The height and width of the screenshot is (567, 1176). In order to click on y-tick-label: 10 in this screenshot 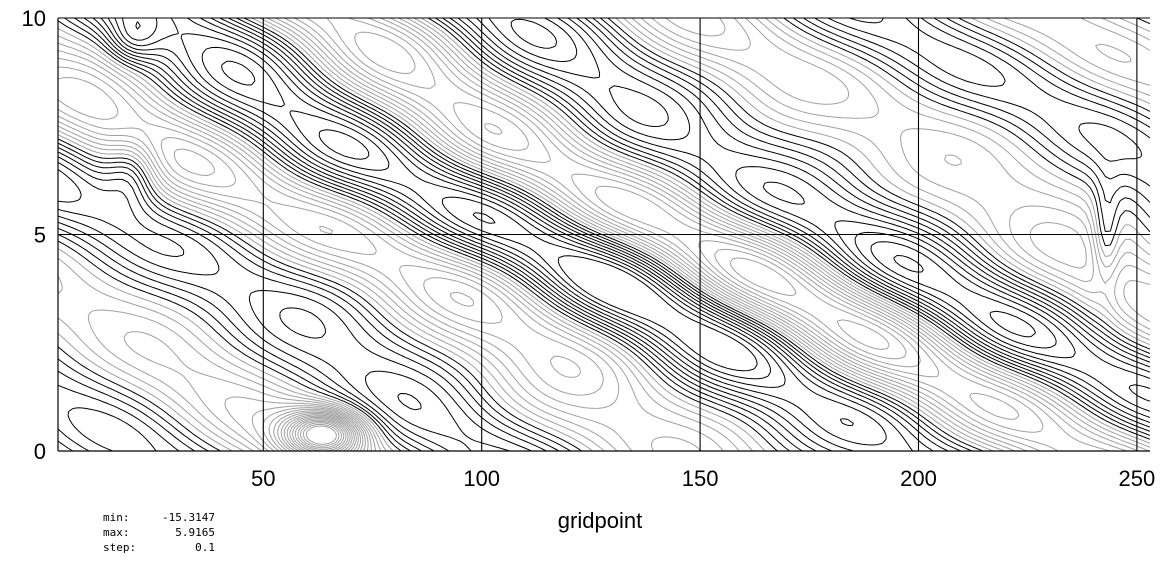, I will do `click(34, 18)`.